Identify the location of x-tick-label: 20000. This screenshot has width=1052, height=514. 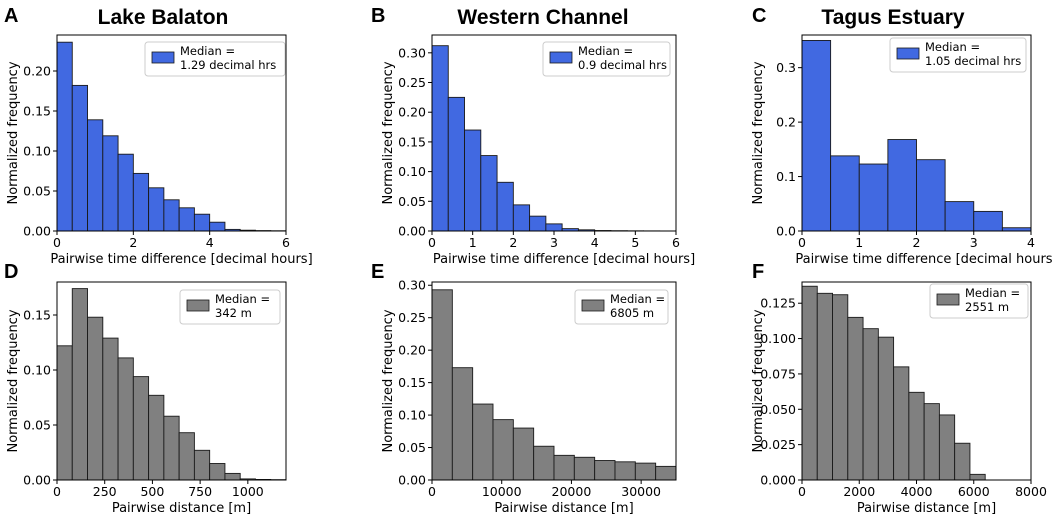
(572, 491).